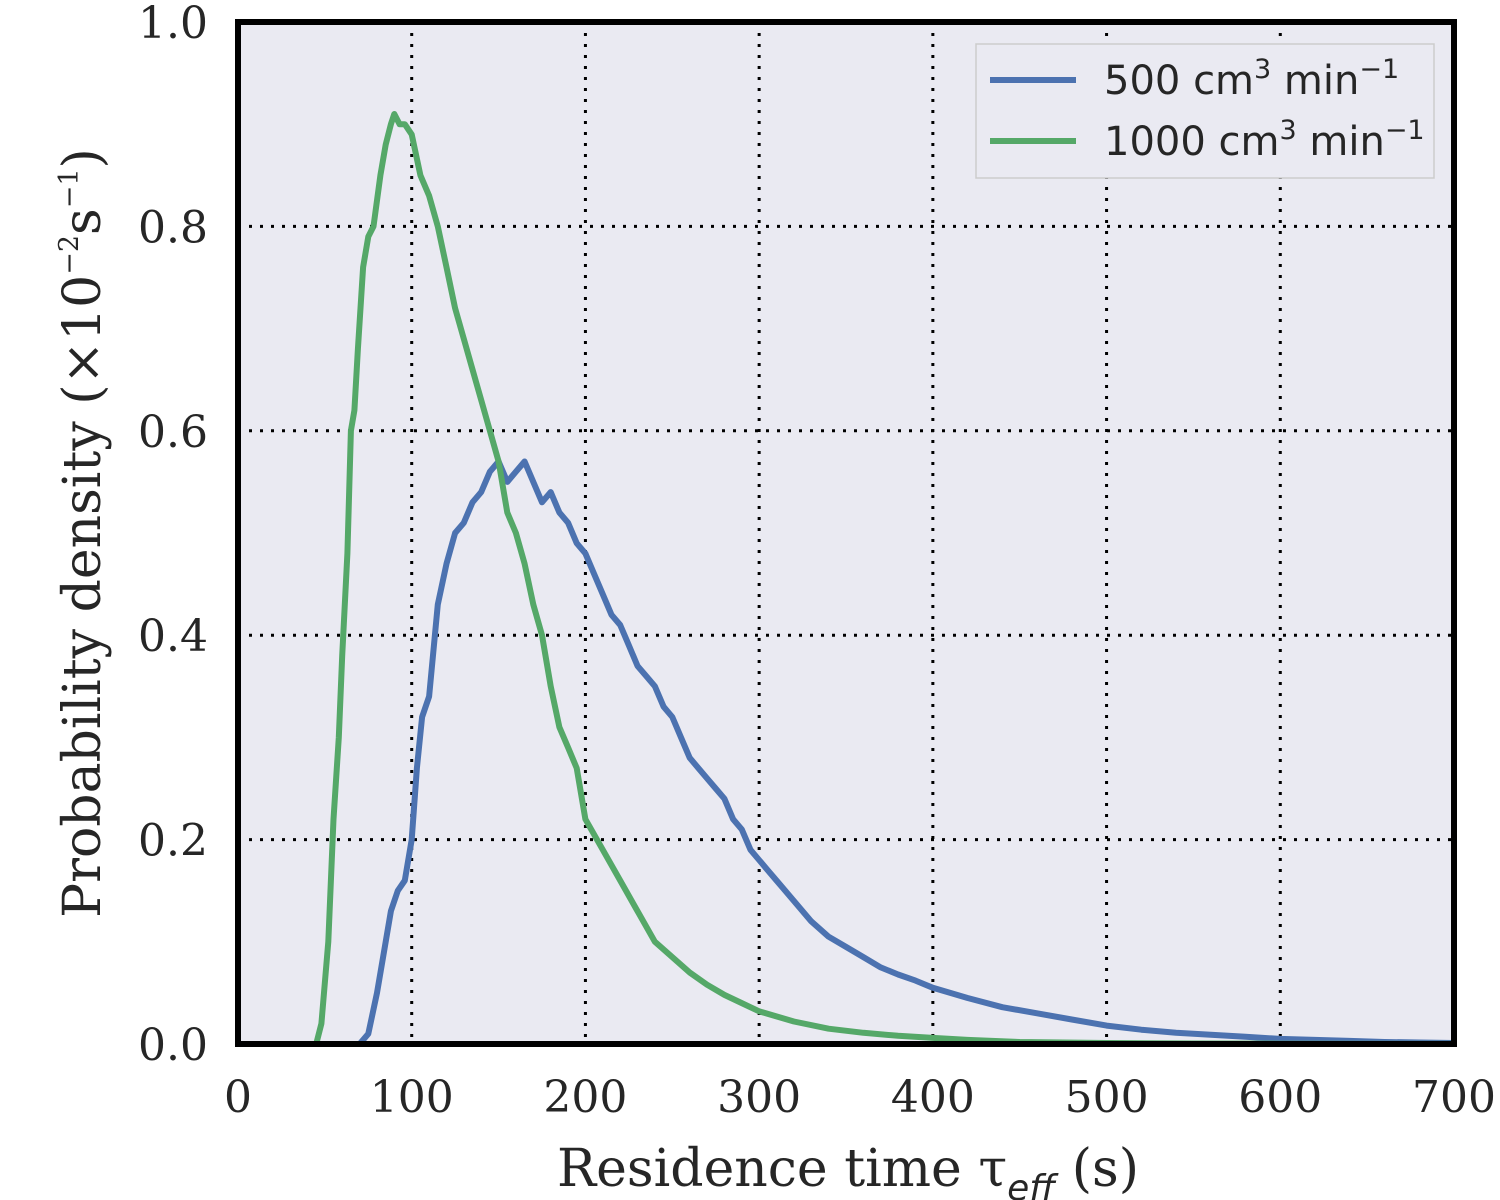 This screenshot has width=1500, height=1200. I want to click on x-tick-label: 0, so click(238, 1097).